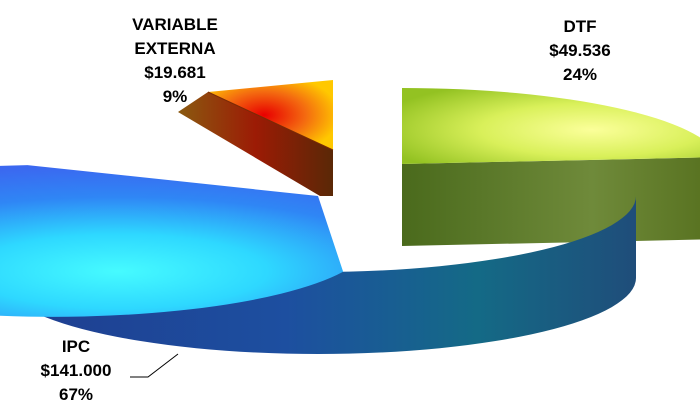  I want to click on pie-label-dtf: DTF $49.536 24%, so click(579, 50).